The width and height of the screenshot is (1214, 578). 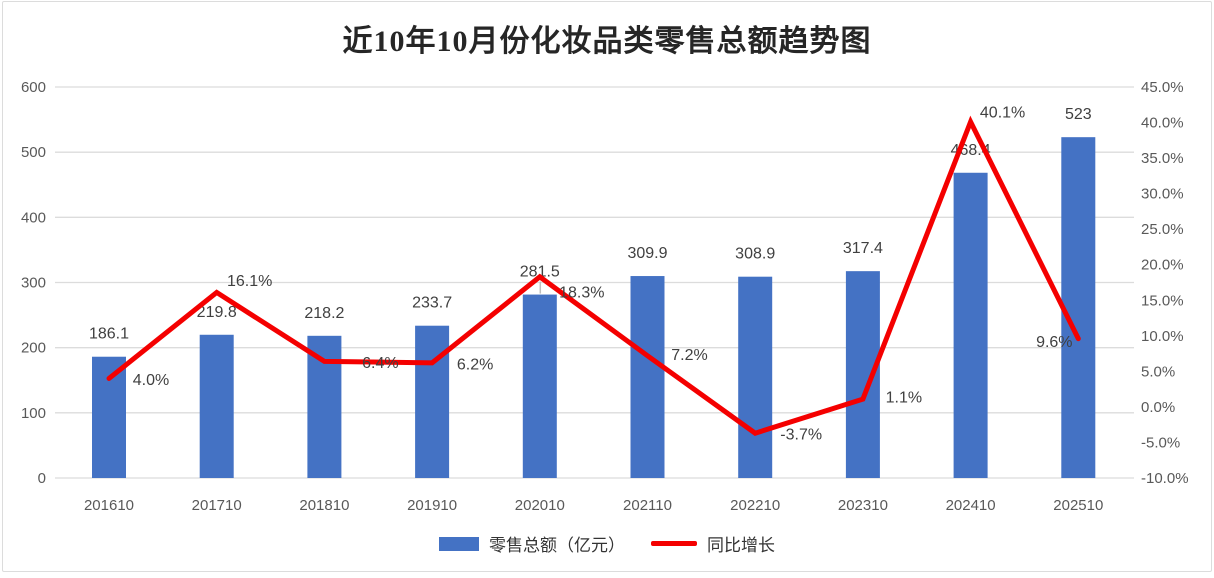 I want to click on x-axis-label: 202410, so click(x=971, y=505).